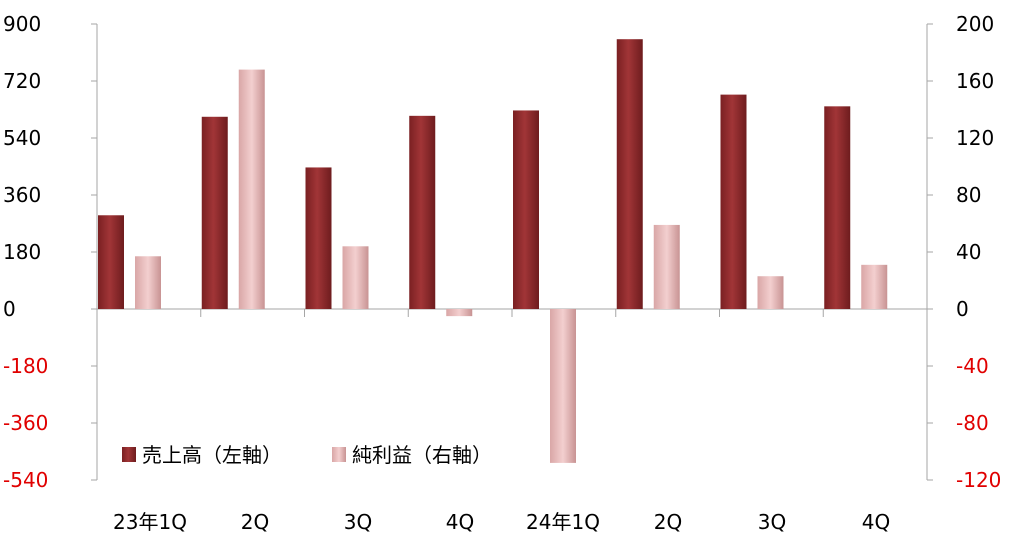  I want to click on y-right-tick-label: 200, so click(975, 24).